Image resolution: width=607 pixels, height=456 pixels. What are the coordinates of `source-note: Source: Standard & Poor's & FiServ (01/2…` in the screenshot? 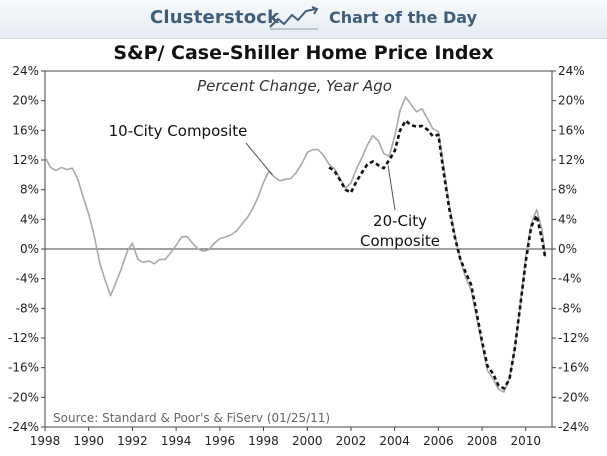 It's located at (191, 418).